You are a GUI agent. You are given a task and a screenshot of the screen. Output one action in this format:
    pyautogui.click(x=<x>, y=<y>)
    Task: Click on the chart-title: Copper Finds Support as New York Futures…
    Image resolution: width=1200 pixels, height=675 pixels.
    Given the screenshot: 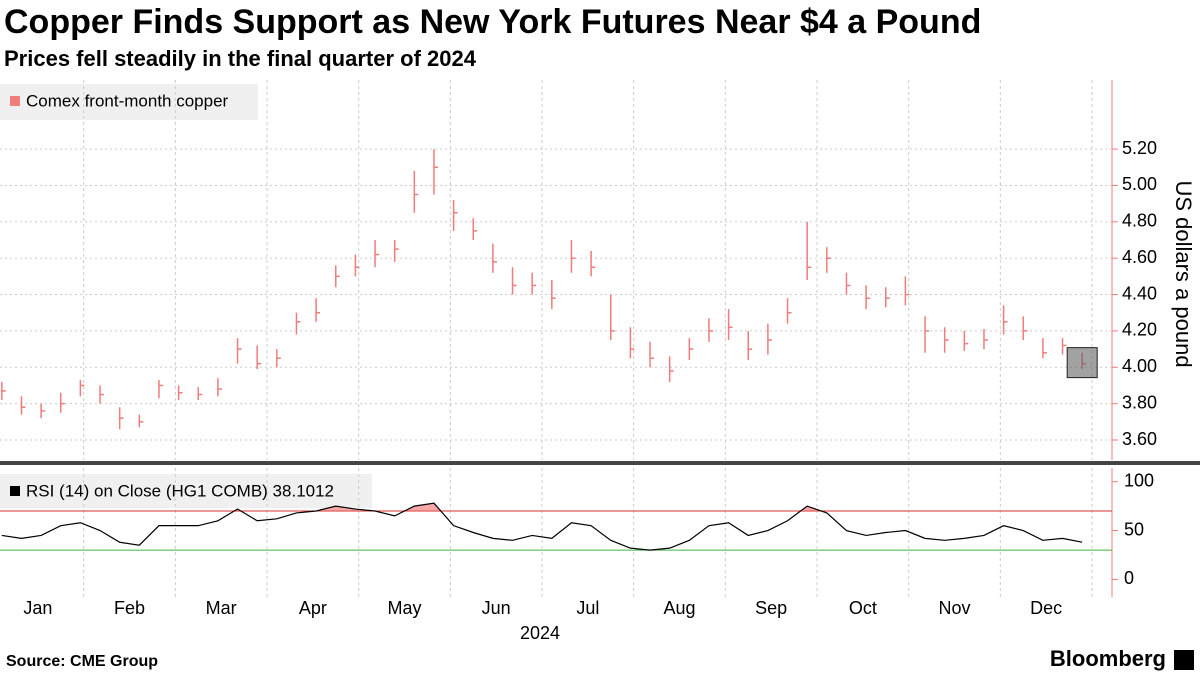 What is the action you would take?
    pyautogui.click(x=492, y=22)
    